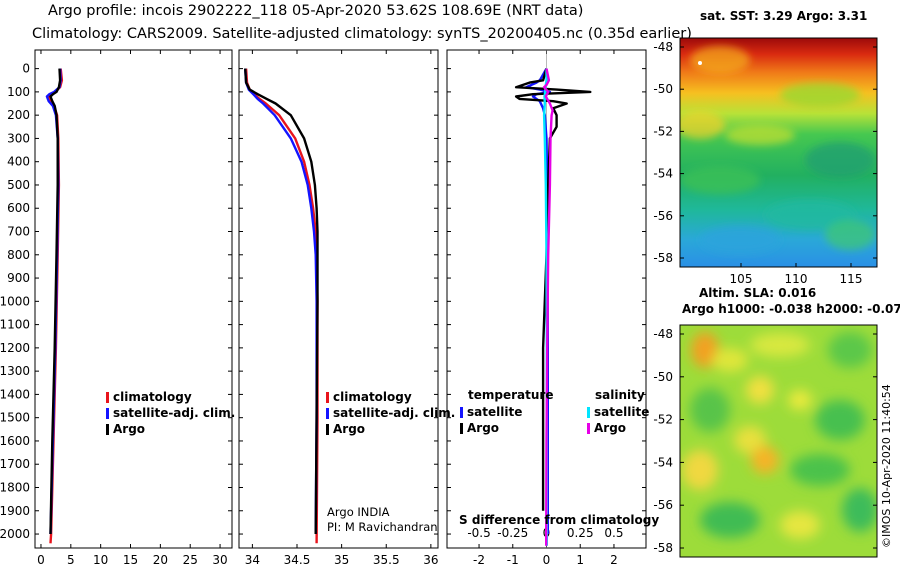 This screenshot has height=580, width=900. Describe the element at coordinates (15, 487) in the screenshot. I see `y-tick-label: 1800` at that location.